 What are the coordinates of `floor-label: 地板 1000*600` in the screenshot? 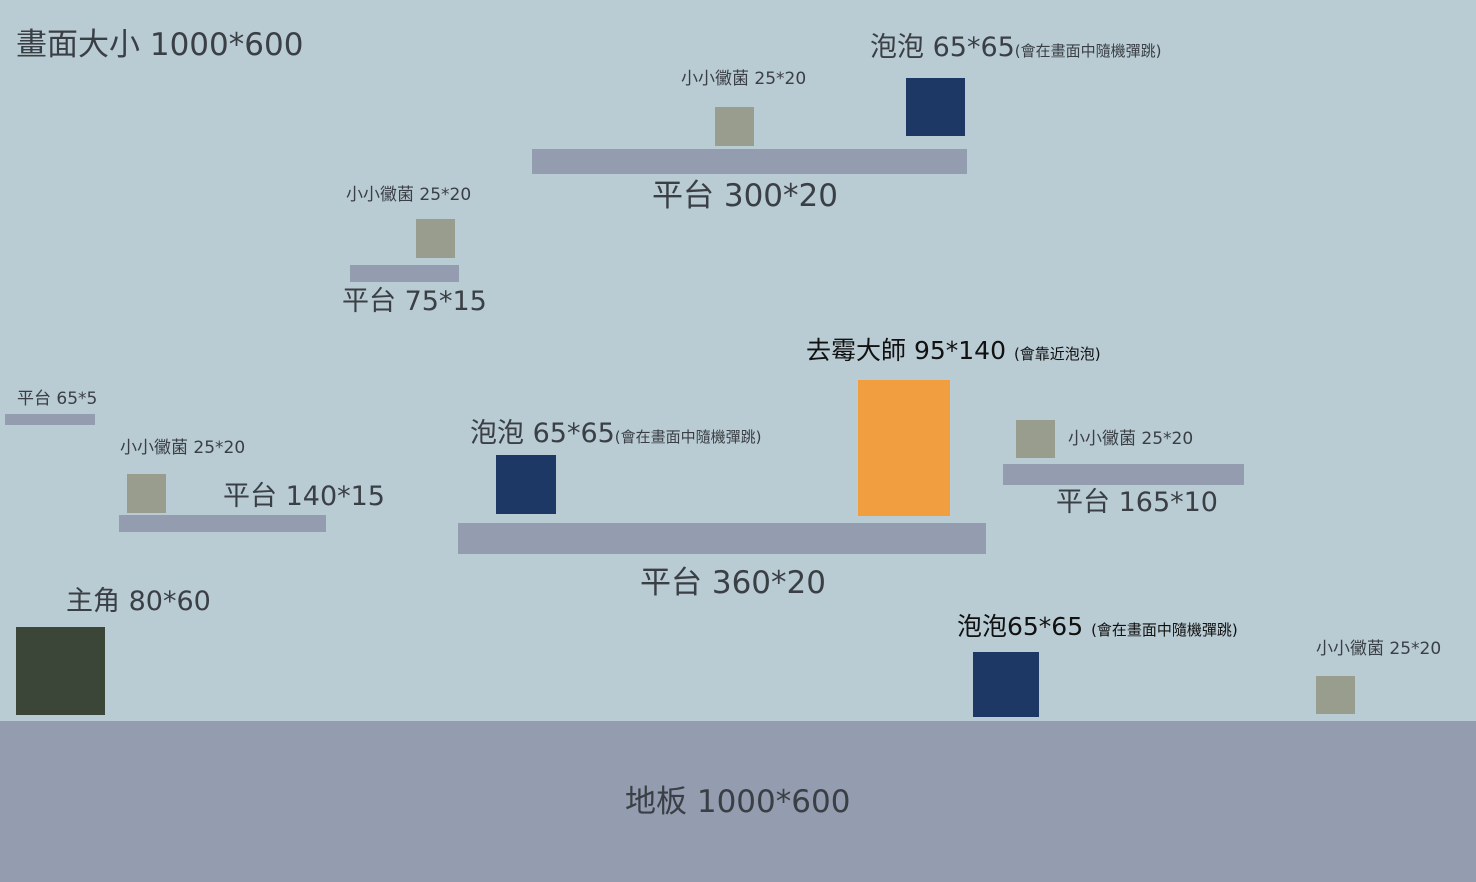 It's located at (738, 802).